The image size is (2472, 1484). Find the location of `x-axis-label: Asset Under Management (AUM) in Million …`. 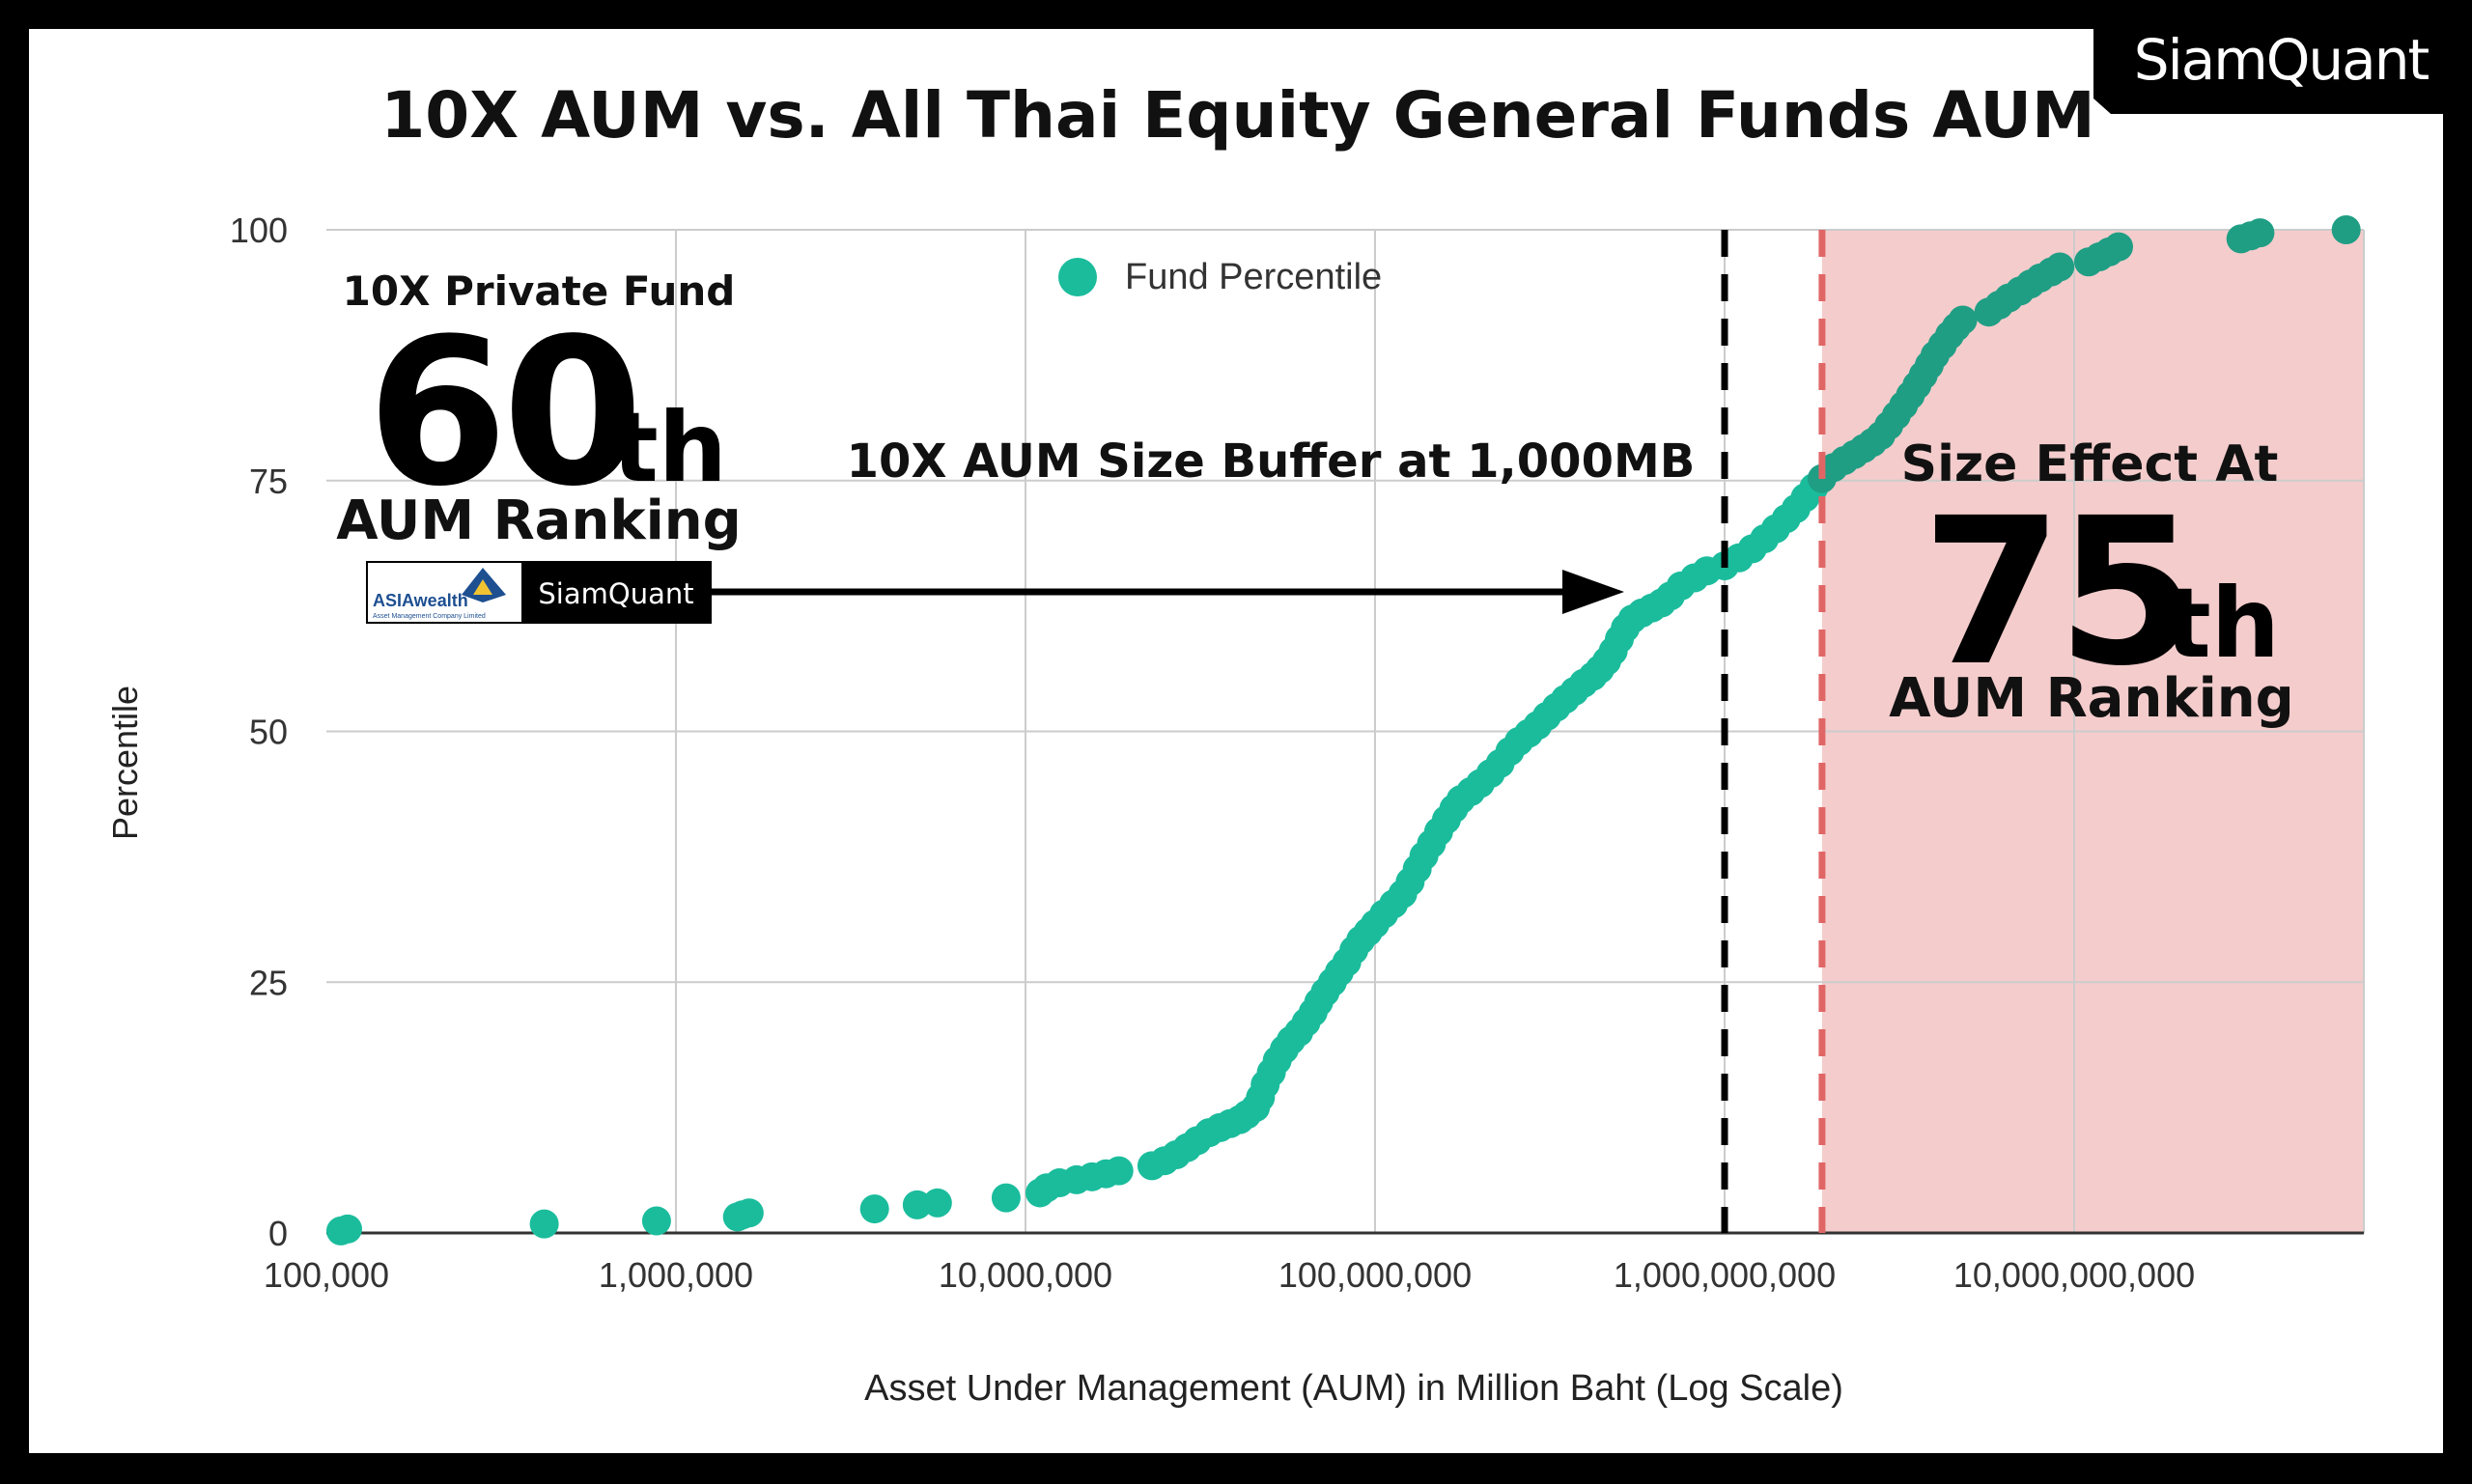

x-axis-label: Asset Under Management (AUM) in Million … is located at coordinates (1353, 1389).